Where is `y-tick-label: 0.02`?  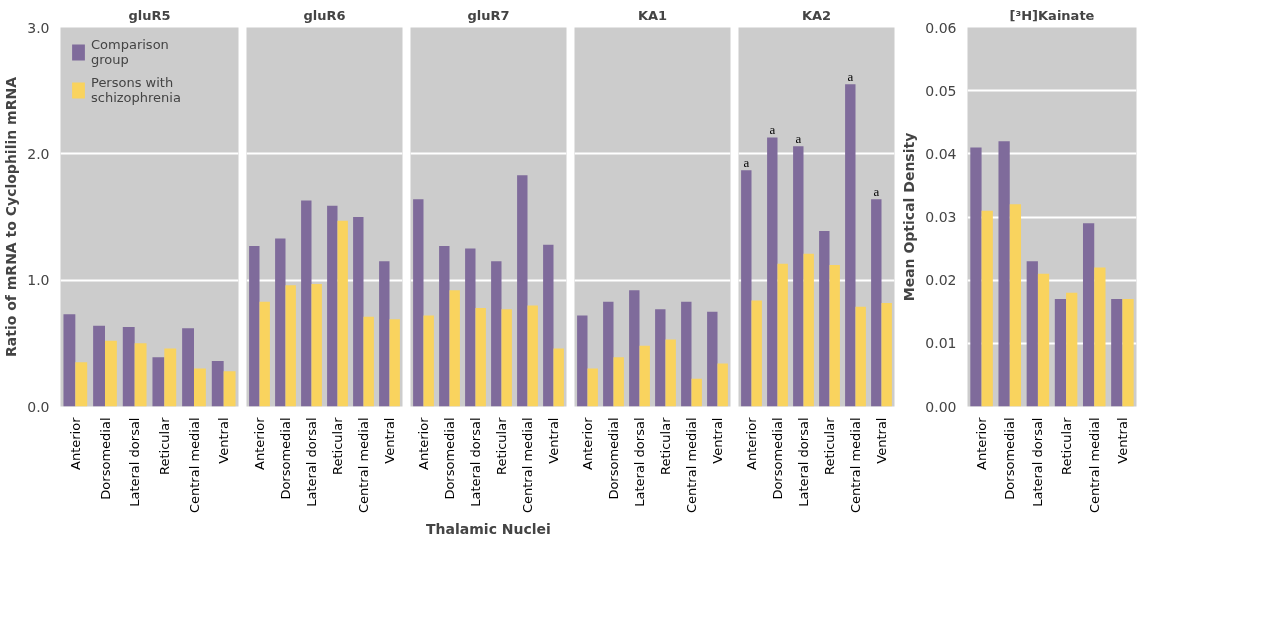
y-tick-label: 0.02 is located at coordinates (941, 280).